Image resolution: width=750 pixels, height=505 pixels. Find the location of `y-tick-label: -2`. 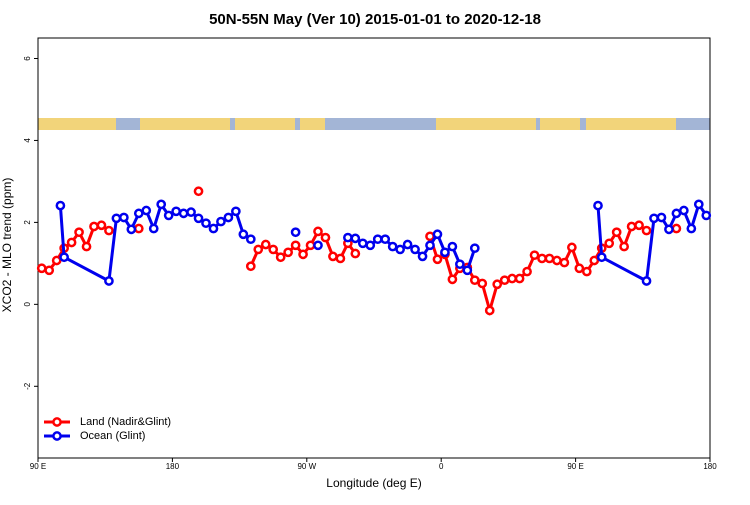

y-tick-label: -2 is located at coordinates (27, 386).